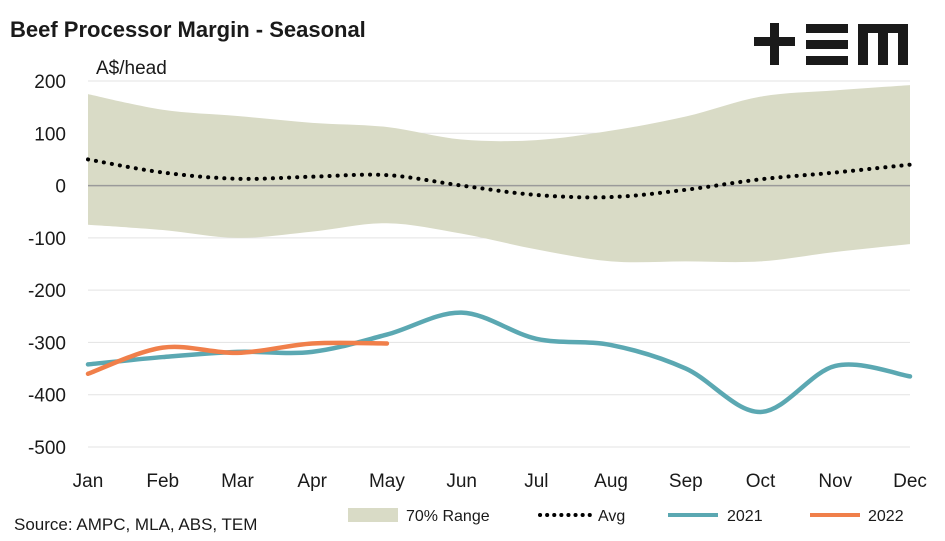  Describe the element at coordinates (831, 44) in the screenshot. I see `logo` at that location.